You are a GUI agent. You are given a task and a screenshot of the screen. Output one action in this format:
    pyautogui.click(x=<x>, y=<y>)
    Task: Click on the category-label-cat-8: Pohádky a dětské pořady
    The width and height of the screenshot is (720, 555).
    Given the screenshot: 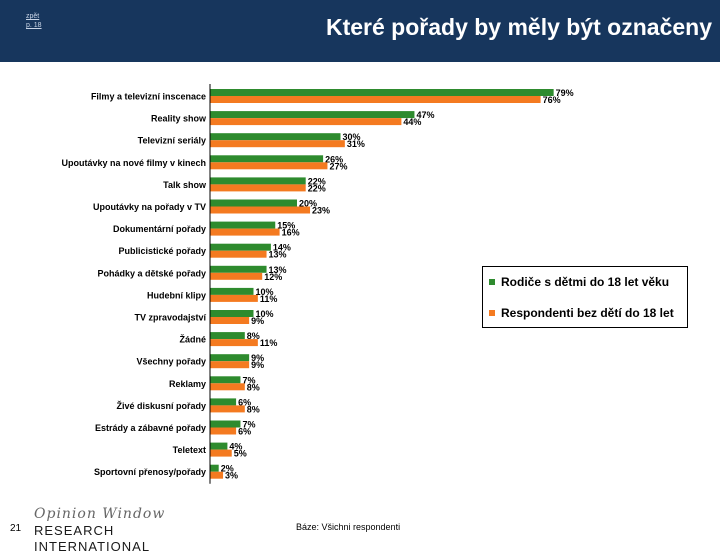 What is the action you would take?
    pyautogui.click(x=151, y=273)
    